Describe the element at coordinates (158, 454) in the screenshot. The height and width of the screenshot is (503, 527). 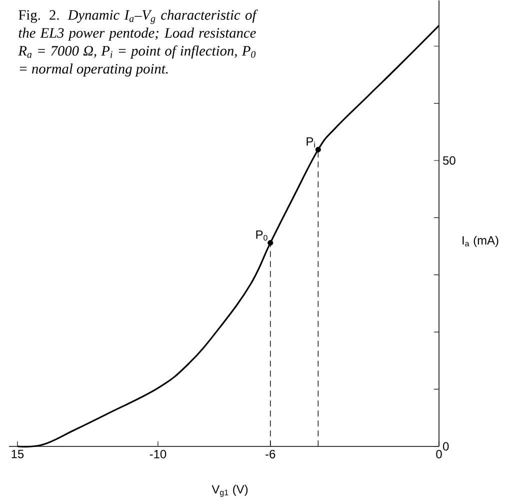
I see `x-tick-label: -10` at that location.